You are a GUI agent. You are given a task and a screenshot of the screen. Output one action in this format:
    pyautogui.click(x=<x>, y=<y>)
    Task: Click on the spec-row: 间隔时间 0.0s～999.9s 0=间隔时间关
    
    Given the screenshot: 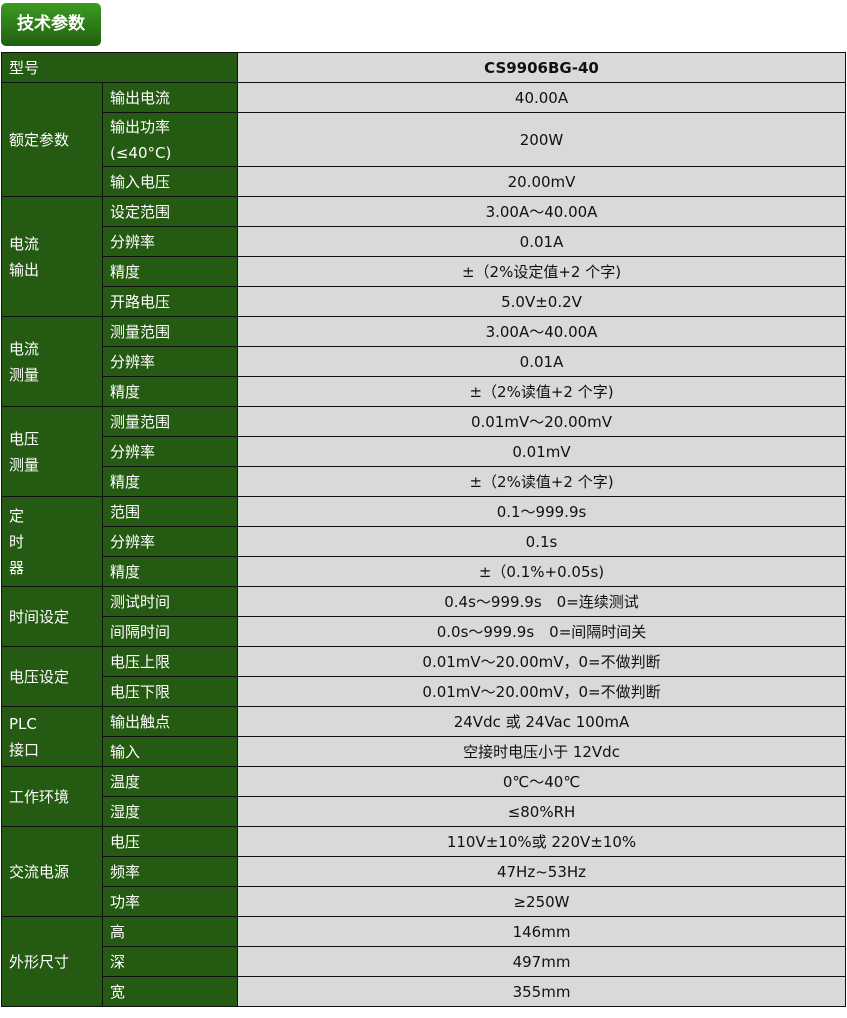 What is the action you would take?
    pyautogui.click(x=424, y=631)
    